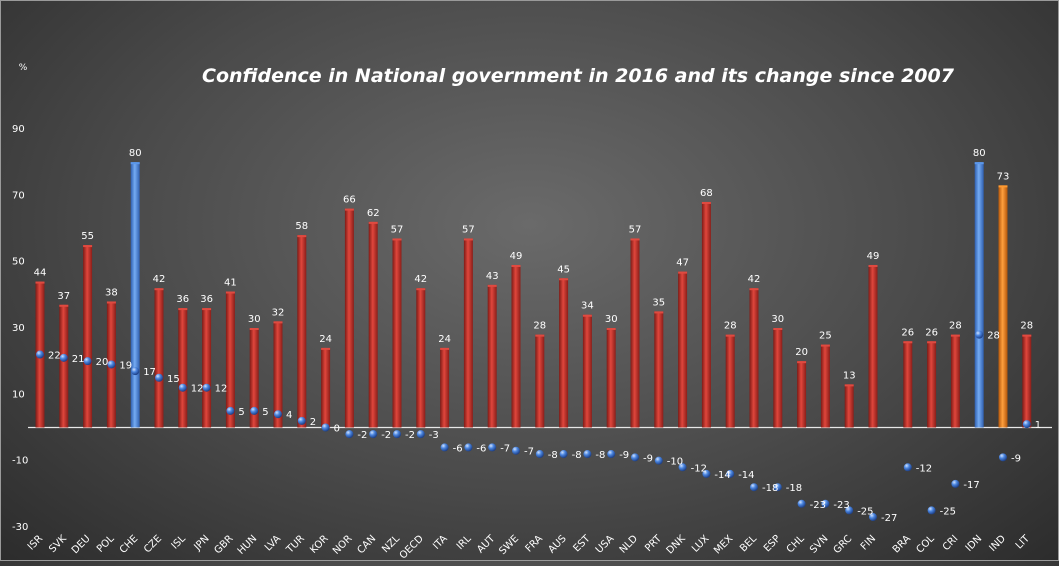 Image resolution: width=1059 pixels, height=566 pixels. Describe the element at coordinates (819, 544) in the screenshot. I see `x-tick-label: SVN` at that location.